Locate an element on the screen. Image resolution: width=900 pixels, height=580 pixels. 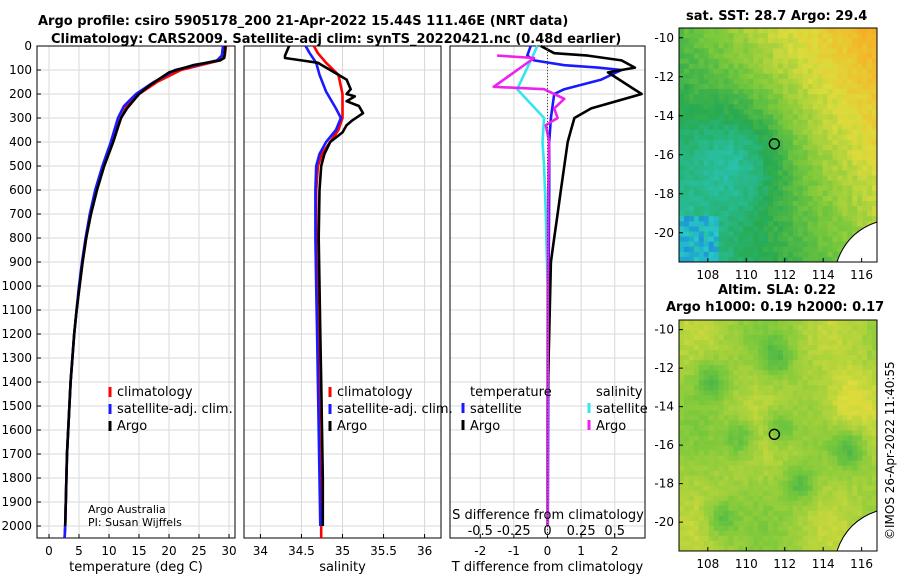
y-tick-label: 1500 is located at coordinates (16, 406).